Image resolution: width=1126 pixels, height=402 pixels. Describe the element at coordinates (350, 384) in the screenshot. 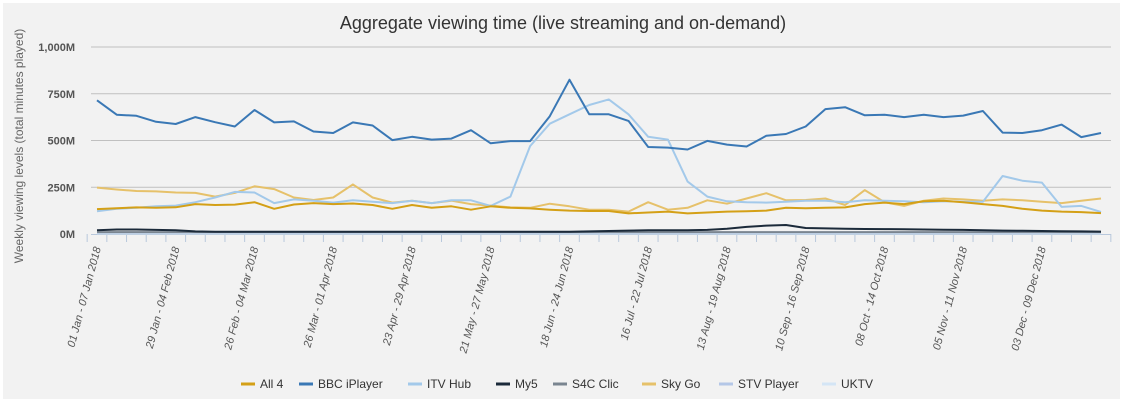

I see `legend-label: BBC iPlayer` at that location.